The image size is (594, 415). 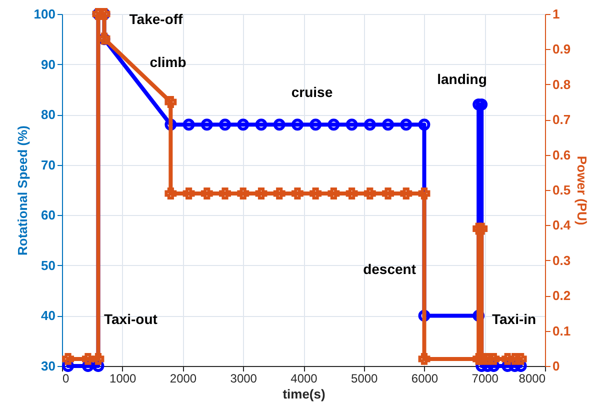 I want to click on annotation: cruise, so click(x=312, y=92).